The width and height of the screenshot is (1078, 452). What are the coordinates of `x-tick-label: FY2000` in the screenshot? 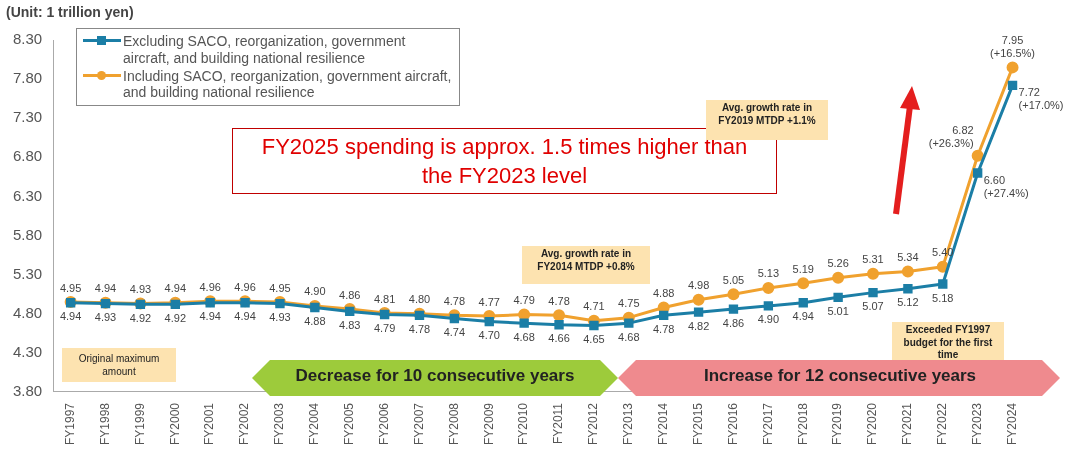 It's located at (174, 423).